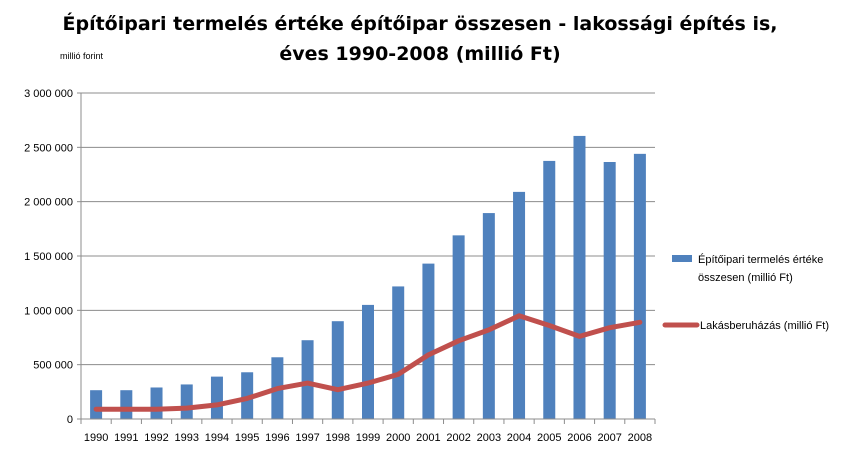 This screenshot has width=842, height=462. What do you see at coordinates (186, 438) in the screenshot?
I see `x-tick-label: 1993` at bounding box center [186, 438].